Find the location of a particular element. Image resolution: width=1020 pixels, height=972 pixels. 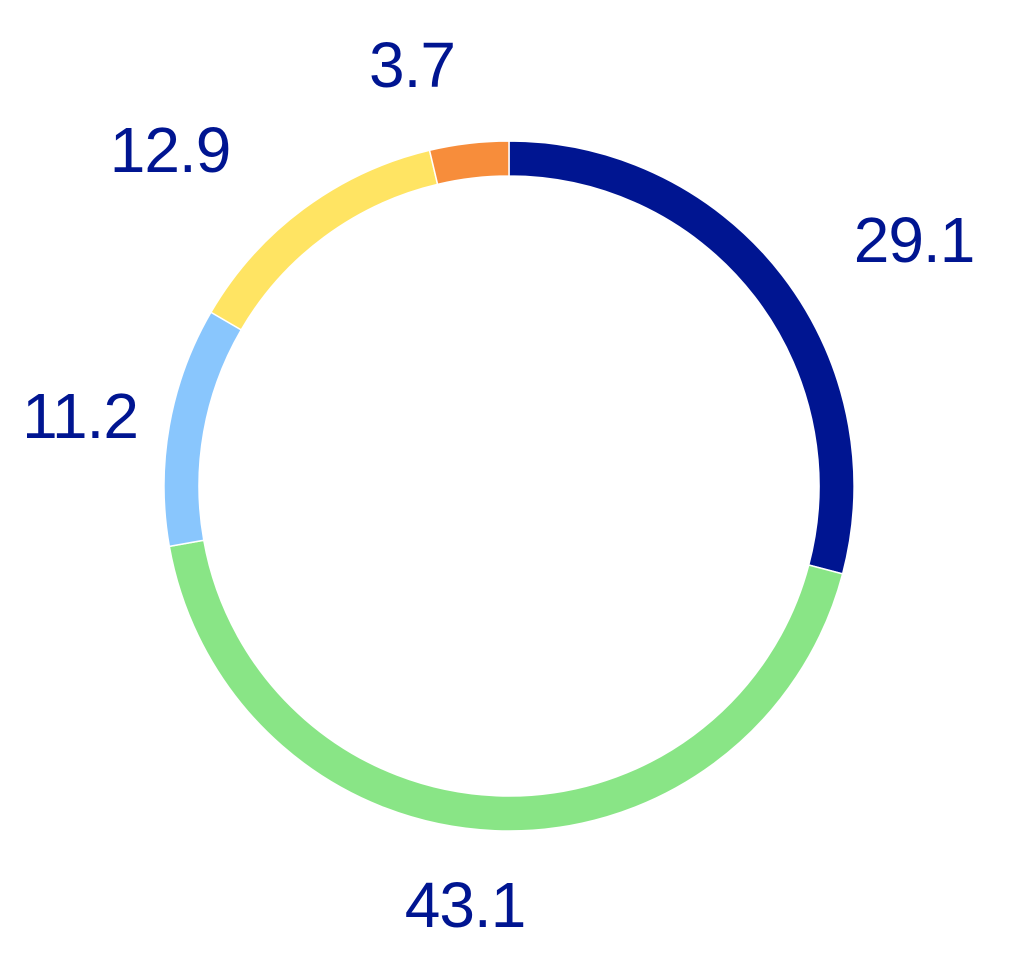

slice-label-29-1: 29.1 is located at coordinates (914, 240).